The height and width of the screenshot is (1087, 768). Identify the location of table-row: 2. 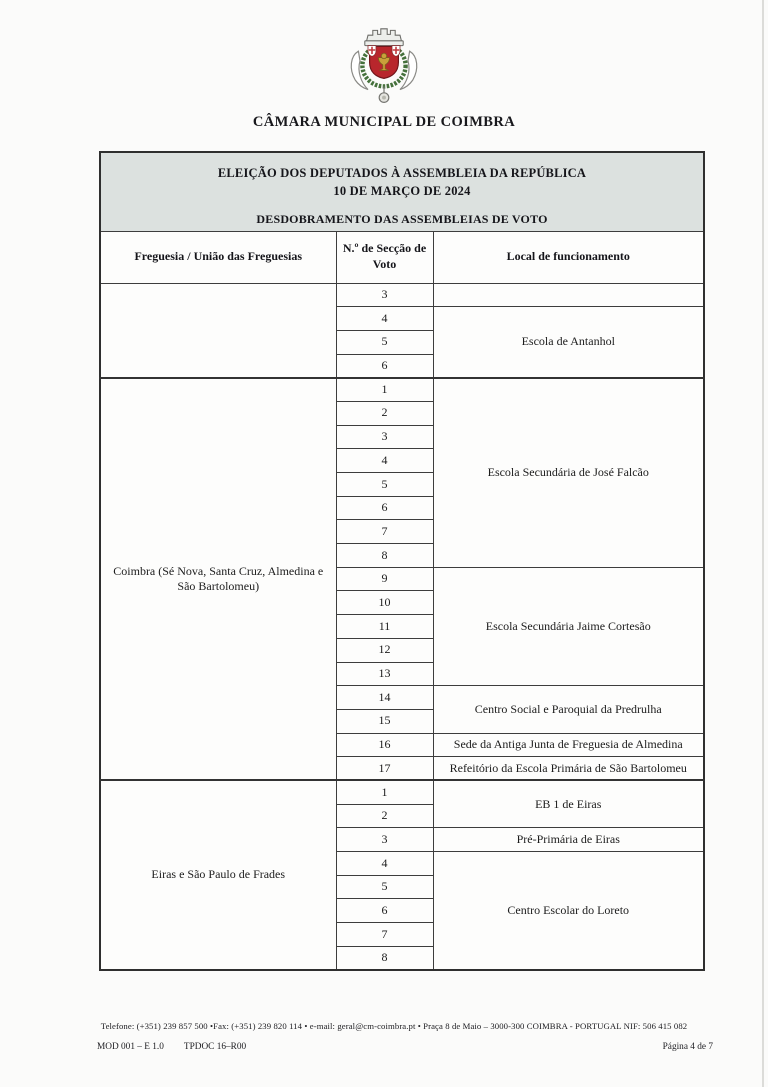
(402, 413).